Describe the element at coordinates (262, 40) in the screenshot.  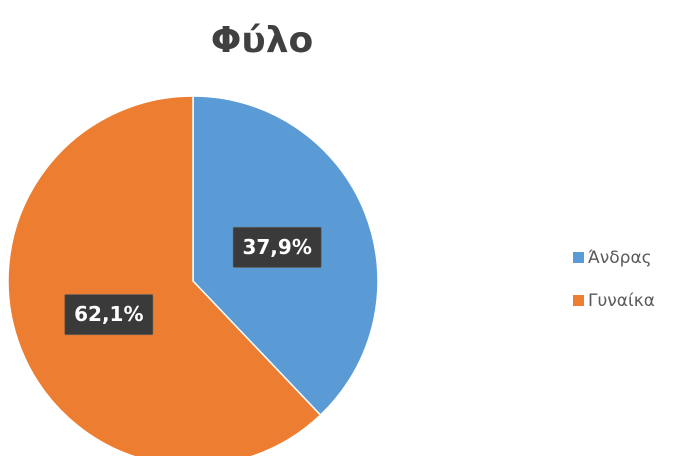
I see `chart-title: Φύλο` at that location.